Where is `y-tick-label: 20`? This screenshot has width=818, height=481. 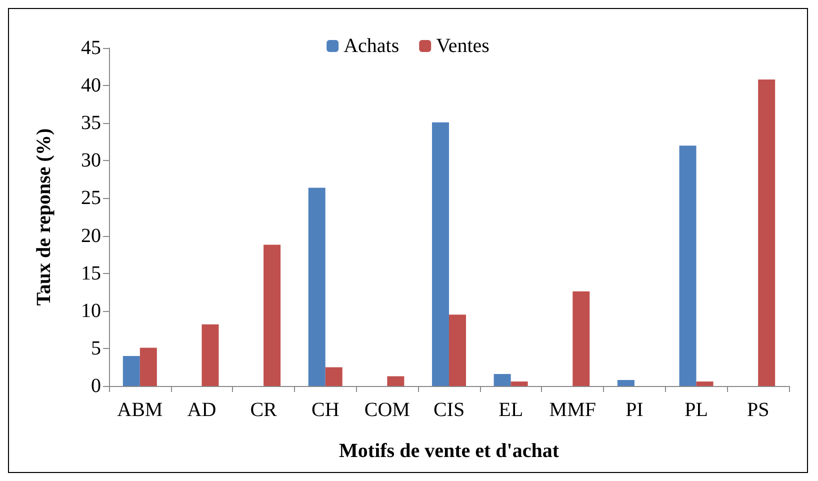
y-tick-label: 20 is located at coordinates (91, 235).